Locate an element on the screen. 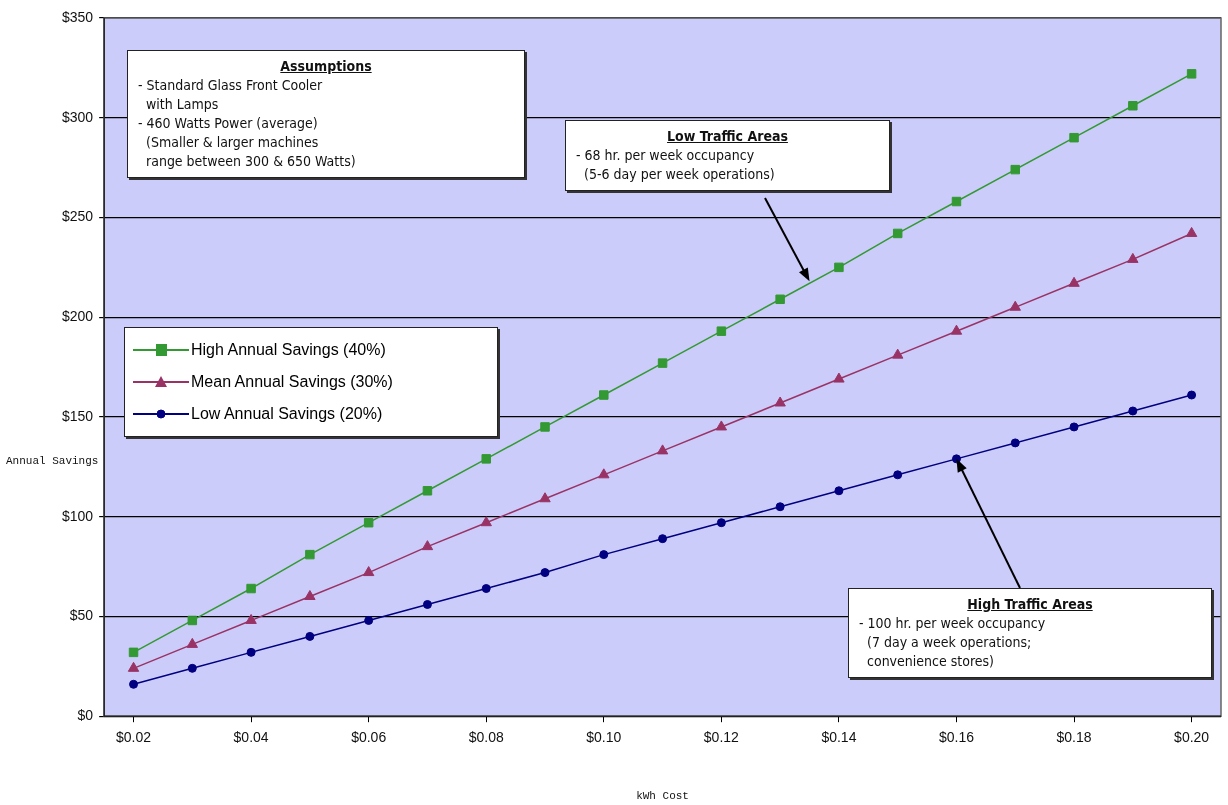  y-axis-title: Annual Savings is located at coordinates (52, 461).